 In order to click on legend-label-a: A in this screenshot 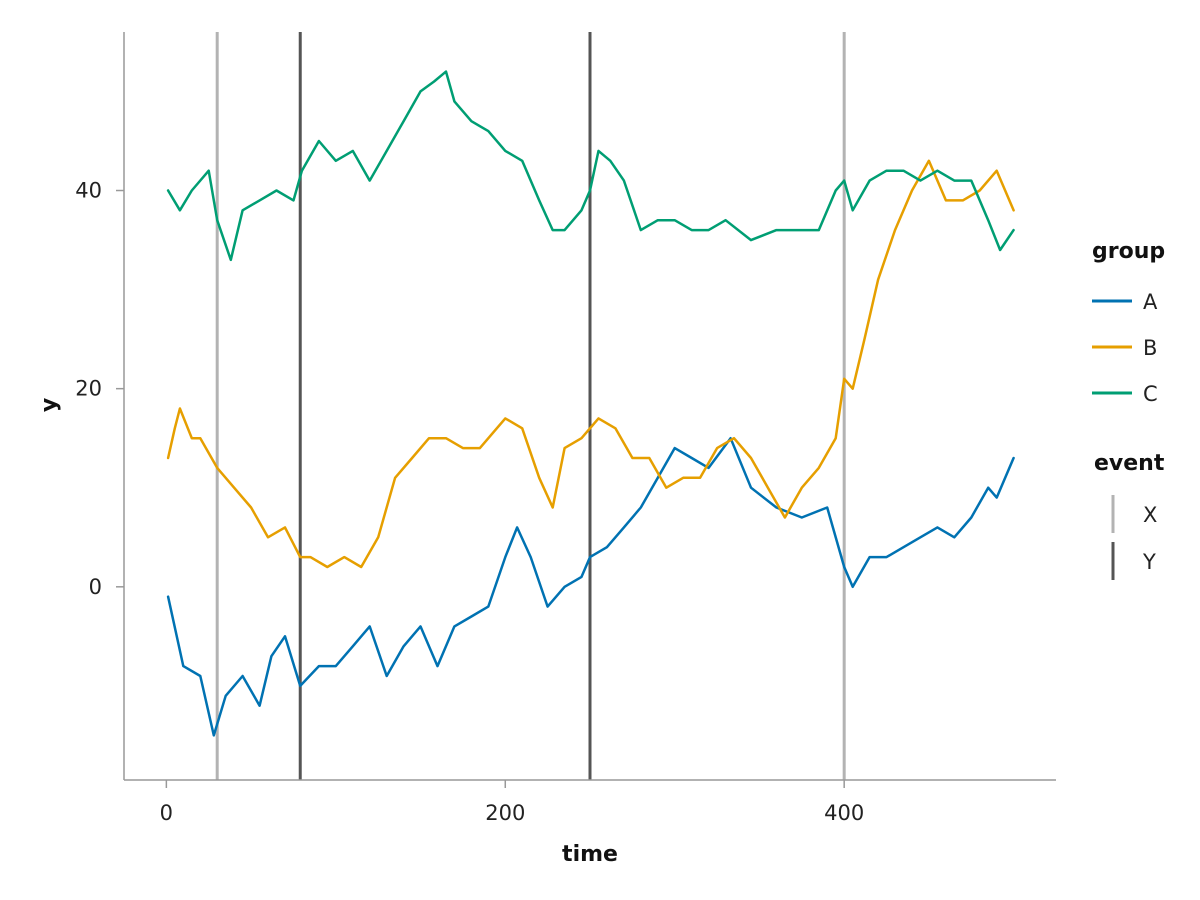, I will do `click(1150, 302)`.